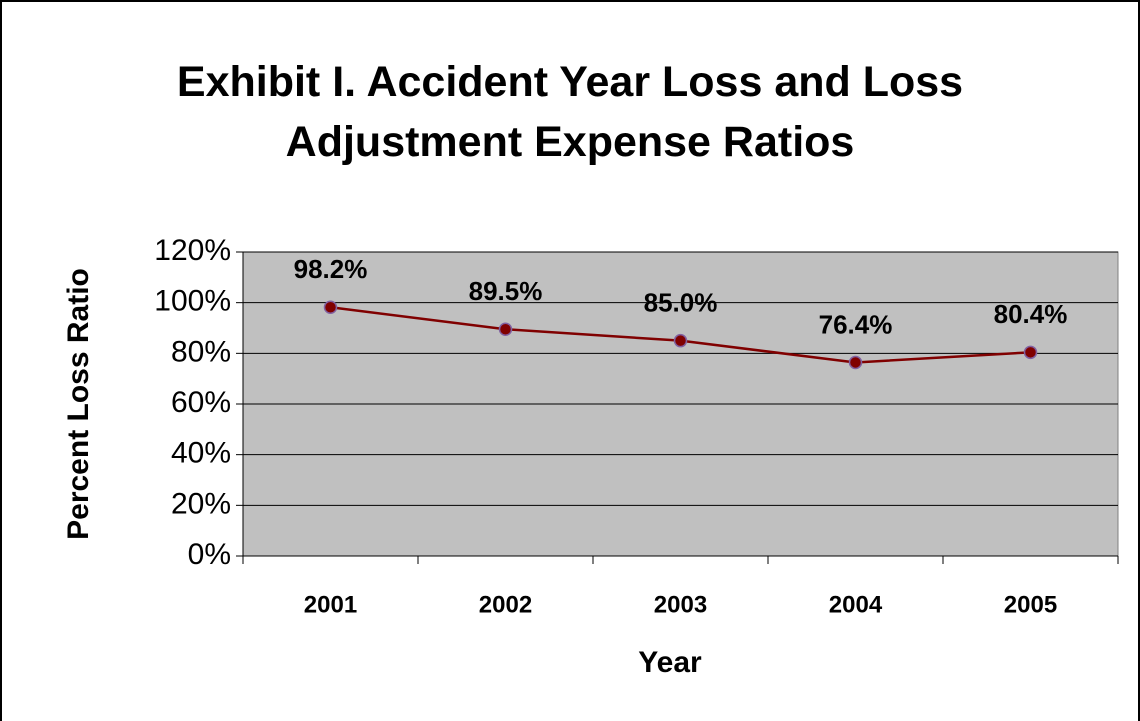 The width and height of the screenshot is (1140, 721). Describe the element at coordinates (1030, 604) in the screenshot. I see `x-tick-label: 2005` at that location.